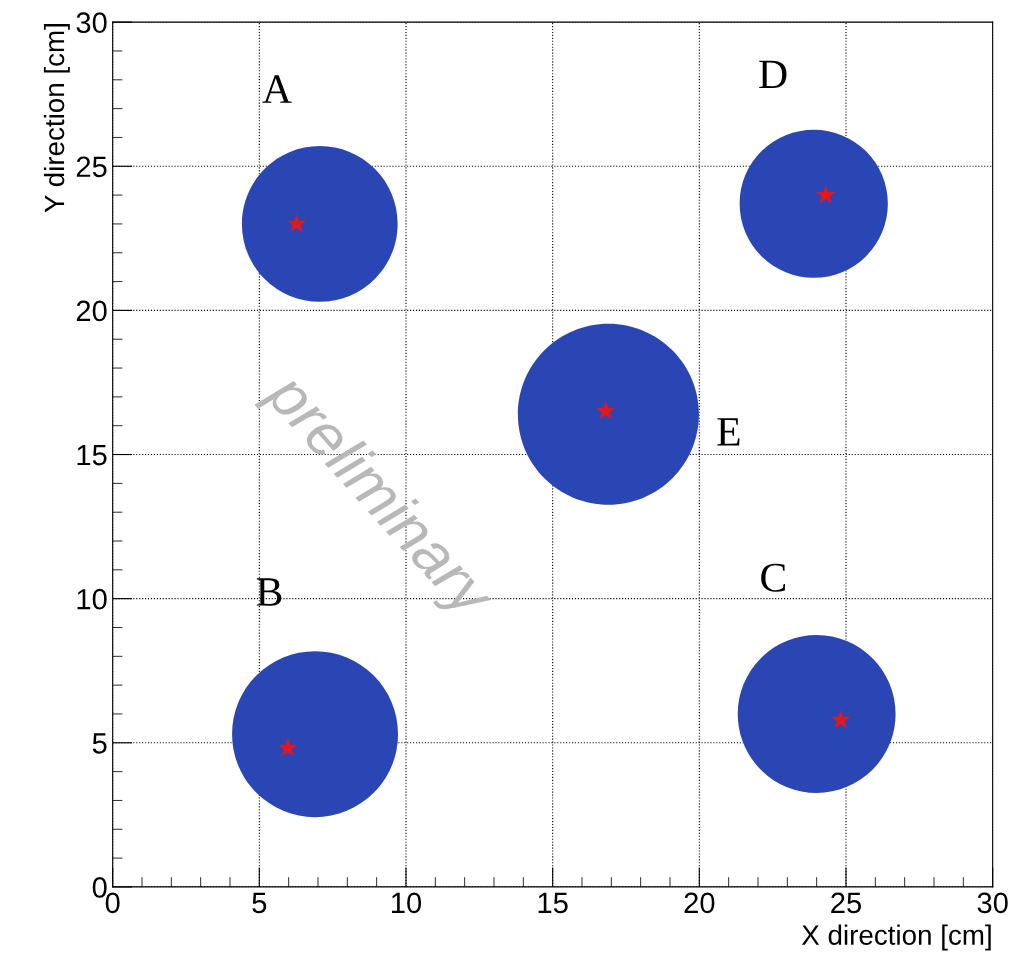 This screenshot has width=1015, height=963. I want to click on y-tick-label: 5, so click(99, 743).